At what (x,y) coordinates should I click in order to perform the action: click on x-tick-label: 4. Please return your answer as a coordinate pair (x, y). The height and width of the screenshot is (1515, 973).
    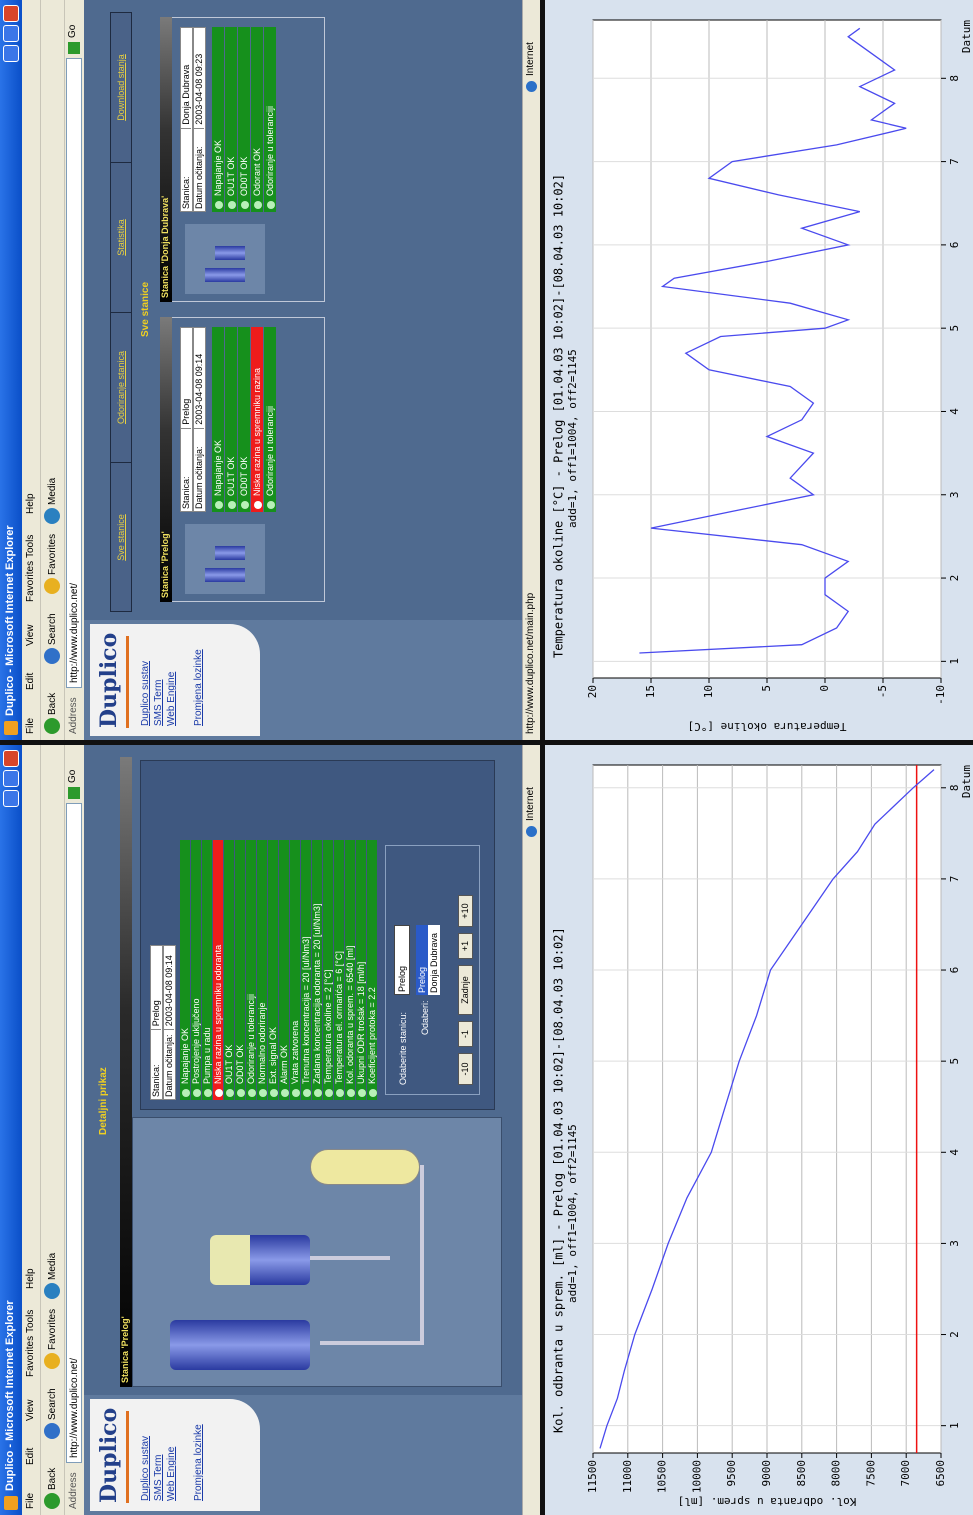
    Looking at the image, I should click on (954, 411).